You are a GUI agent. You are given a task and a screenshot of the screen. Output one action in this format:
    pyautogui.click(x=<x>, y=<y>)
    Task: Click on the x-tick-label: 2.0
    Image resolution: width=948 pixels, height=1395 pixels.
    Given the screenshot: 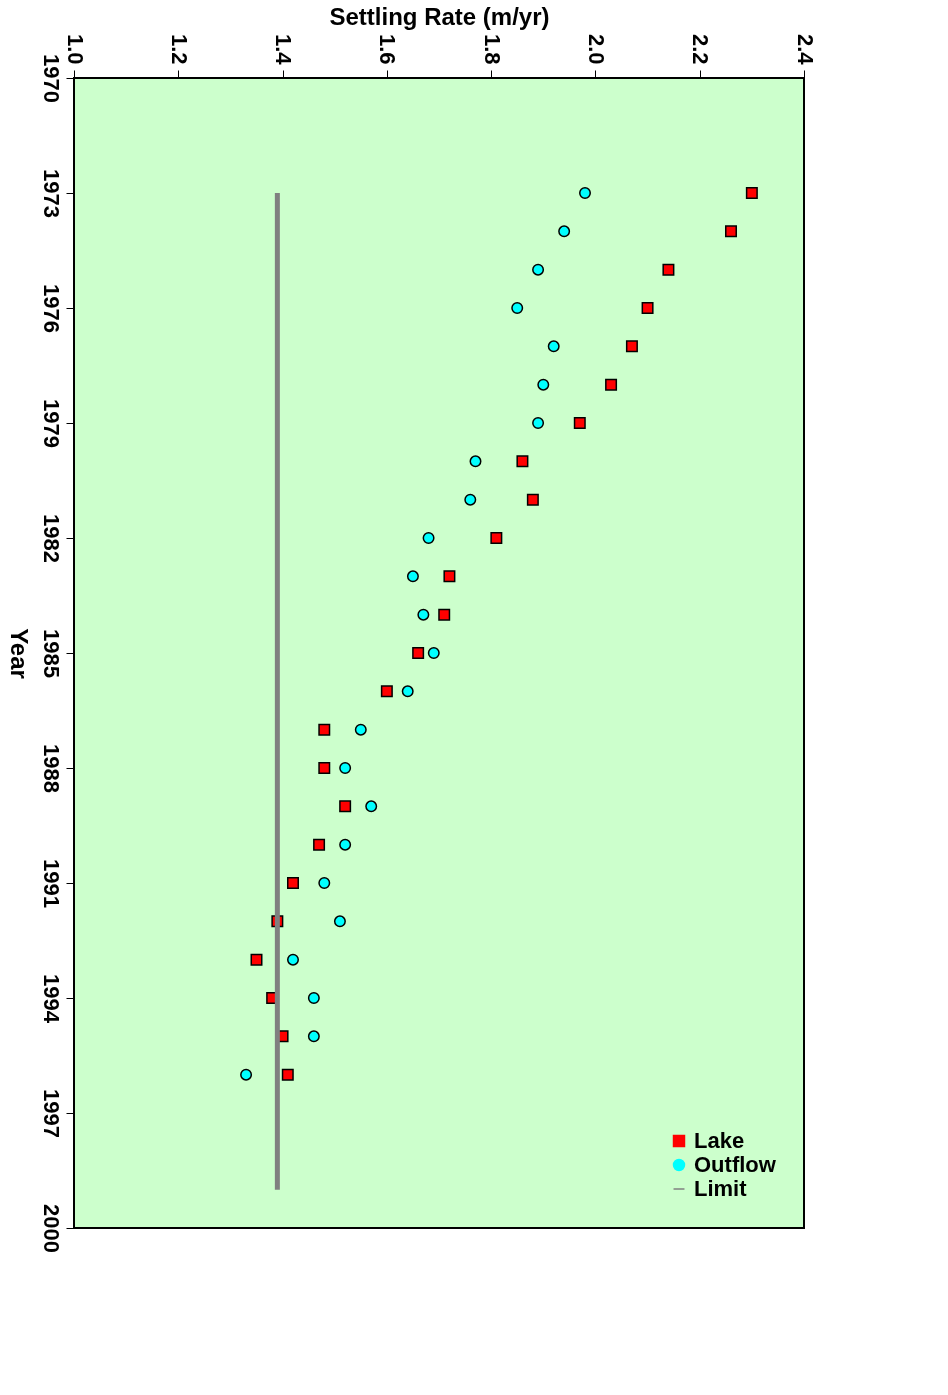 What is the action you would take?
    pyautogui.click(x=596, y=49)
    